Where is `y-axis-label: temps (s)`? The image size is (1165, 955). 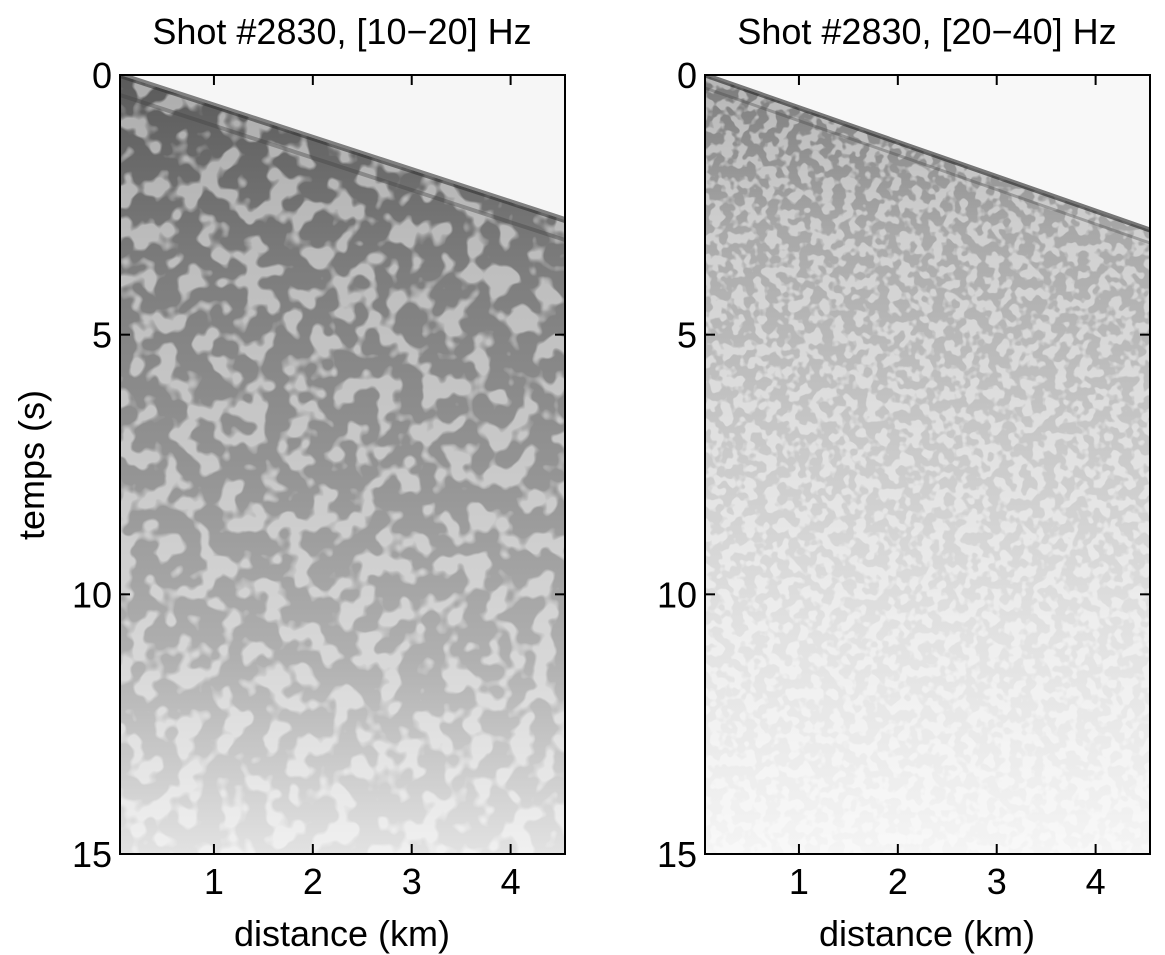
y-axis-label: temps (s) is located at coordinates (31, 465).